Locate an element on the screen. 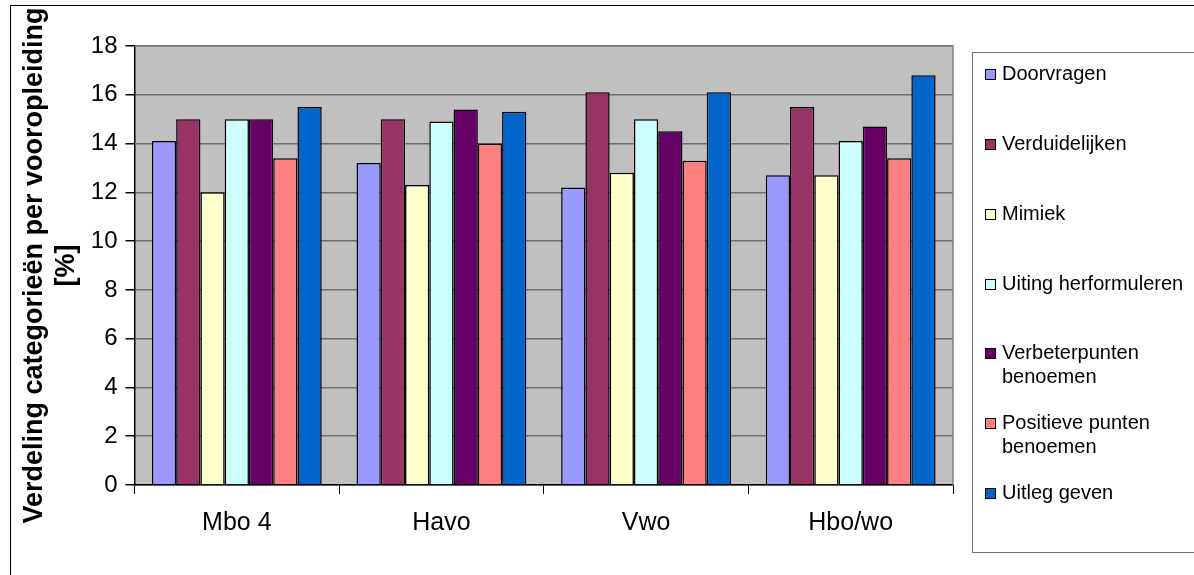  y-axis-title: Verdeling categorieën per vooropleiding [%] is located at coordinates (49, 265).